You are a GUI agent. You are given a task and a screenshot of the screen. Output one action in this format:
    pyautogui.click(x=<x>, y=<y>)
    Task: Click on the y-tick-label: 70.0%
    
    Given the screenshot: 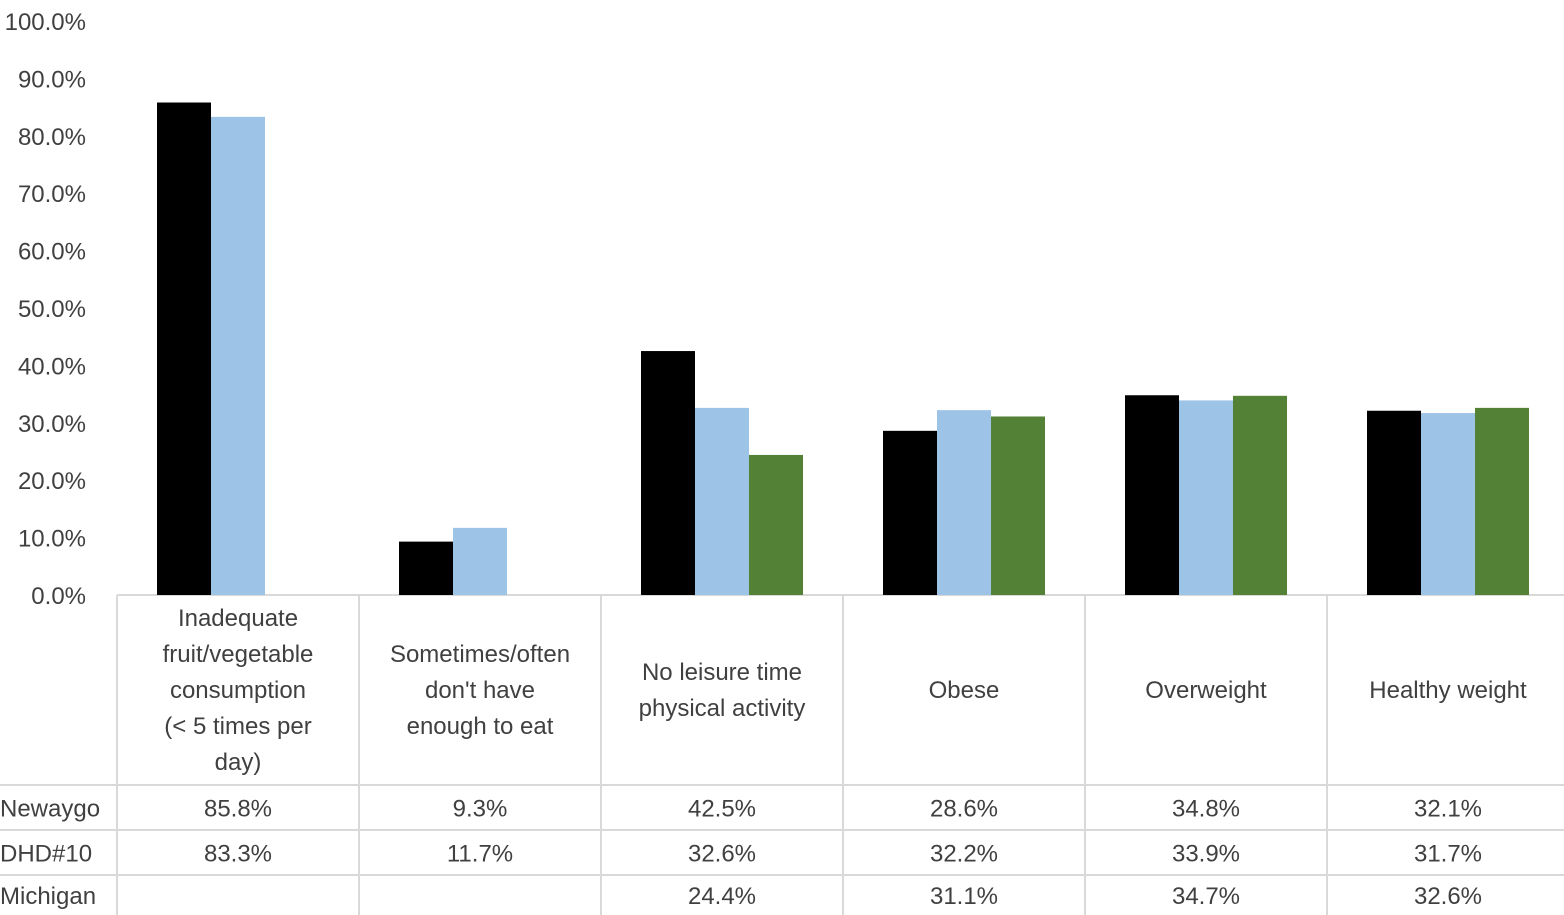 What is the action you would take?
    pyautogui.click(x=52, y=194)
    